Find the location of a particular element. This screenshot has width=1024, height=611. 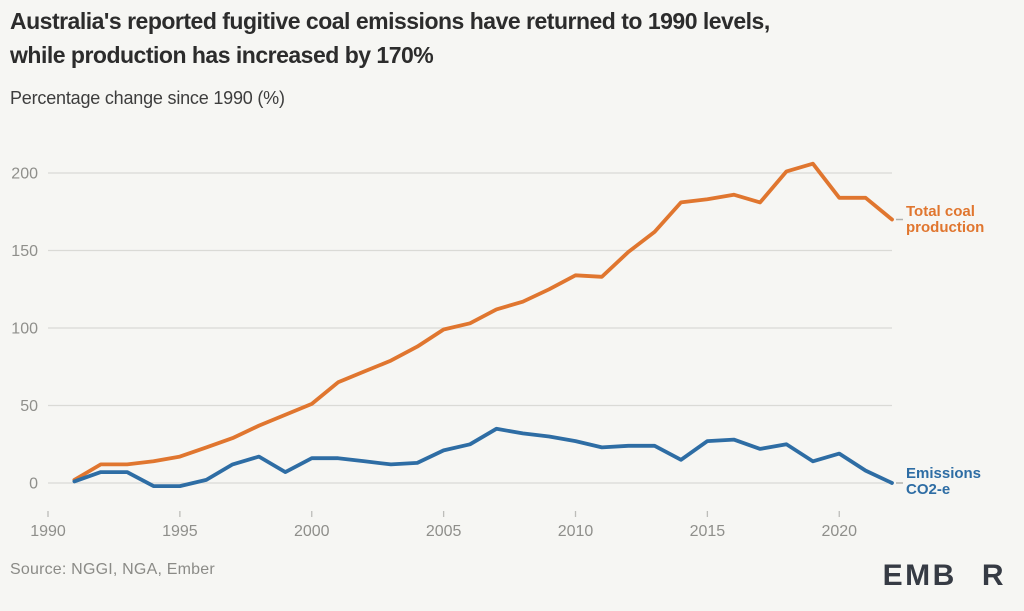

ember-logo-green-e-icon is located at coordinates (968, 576).